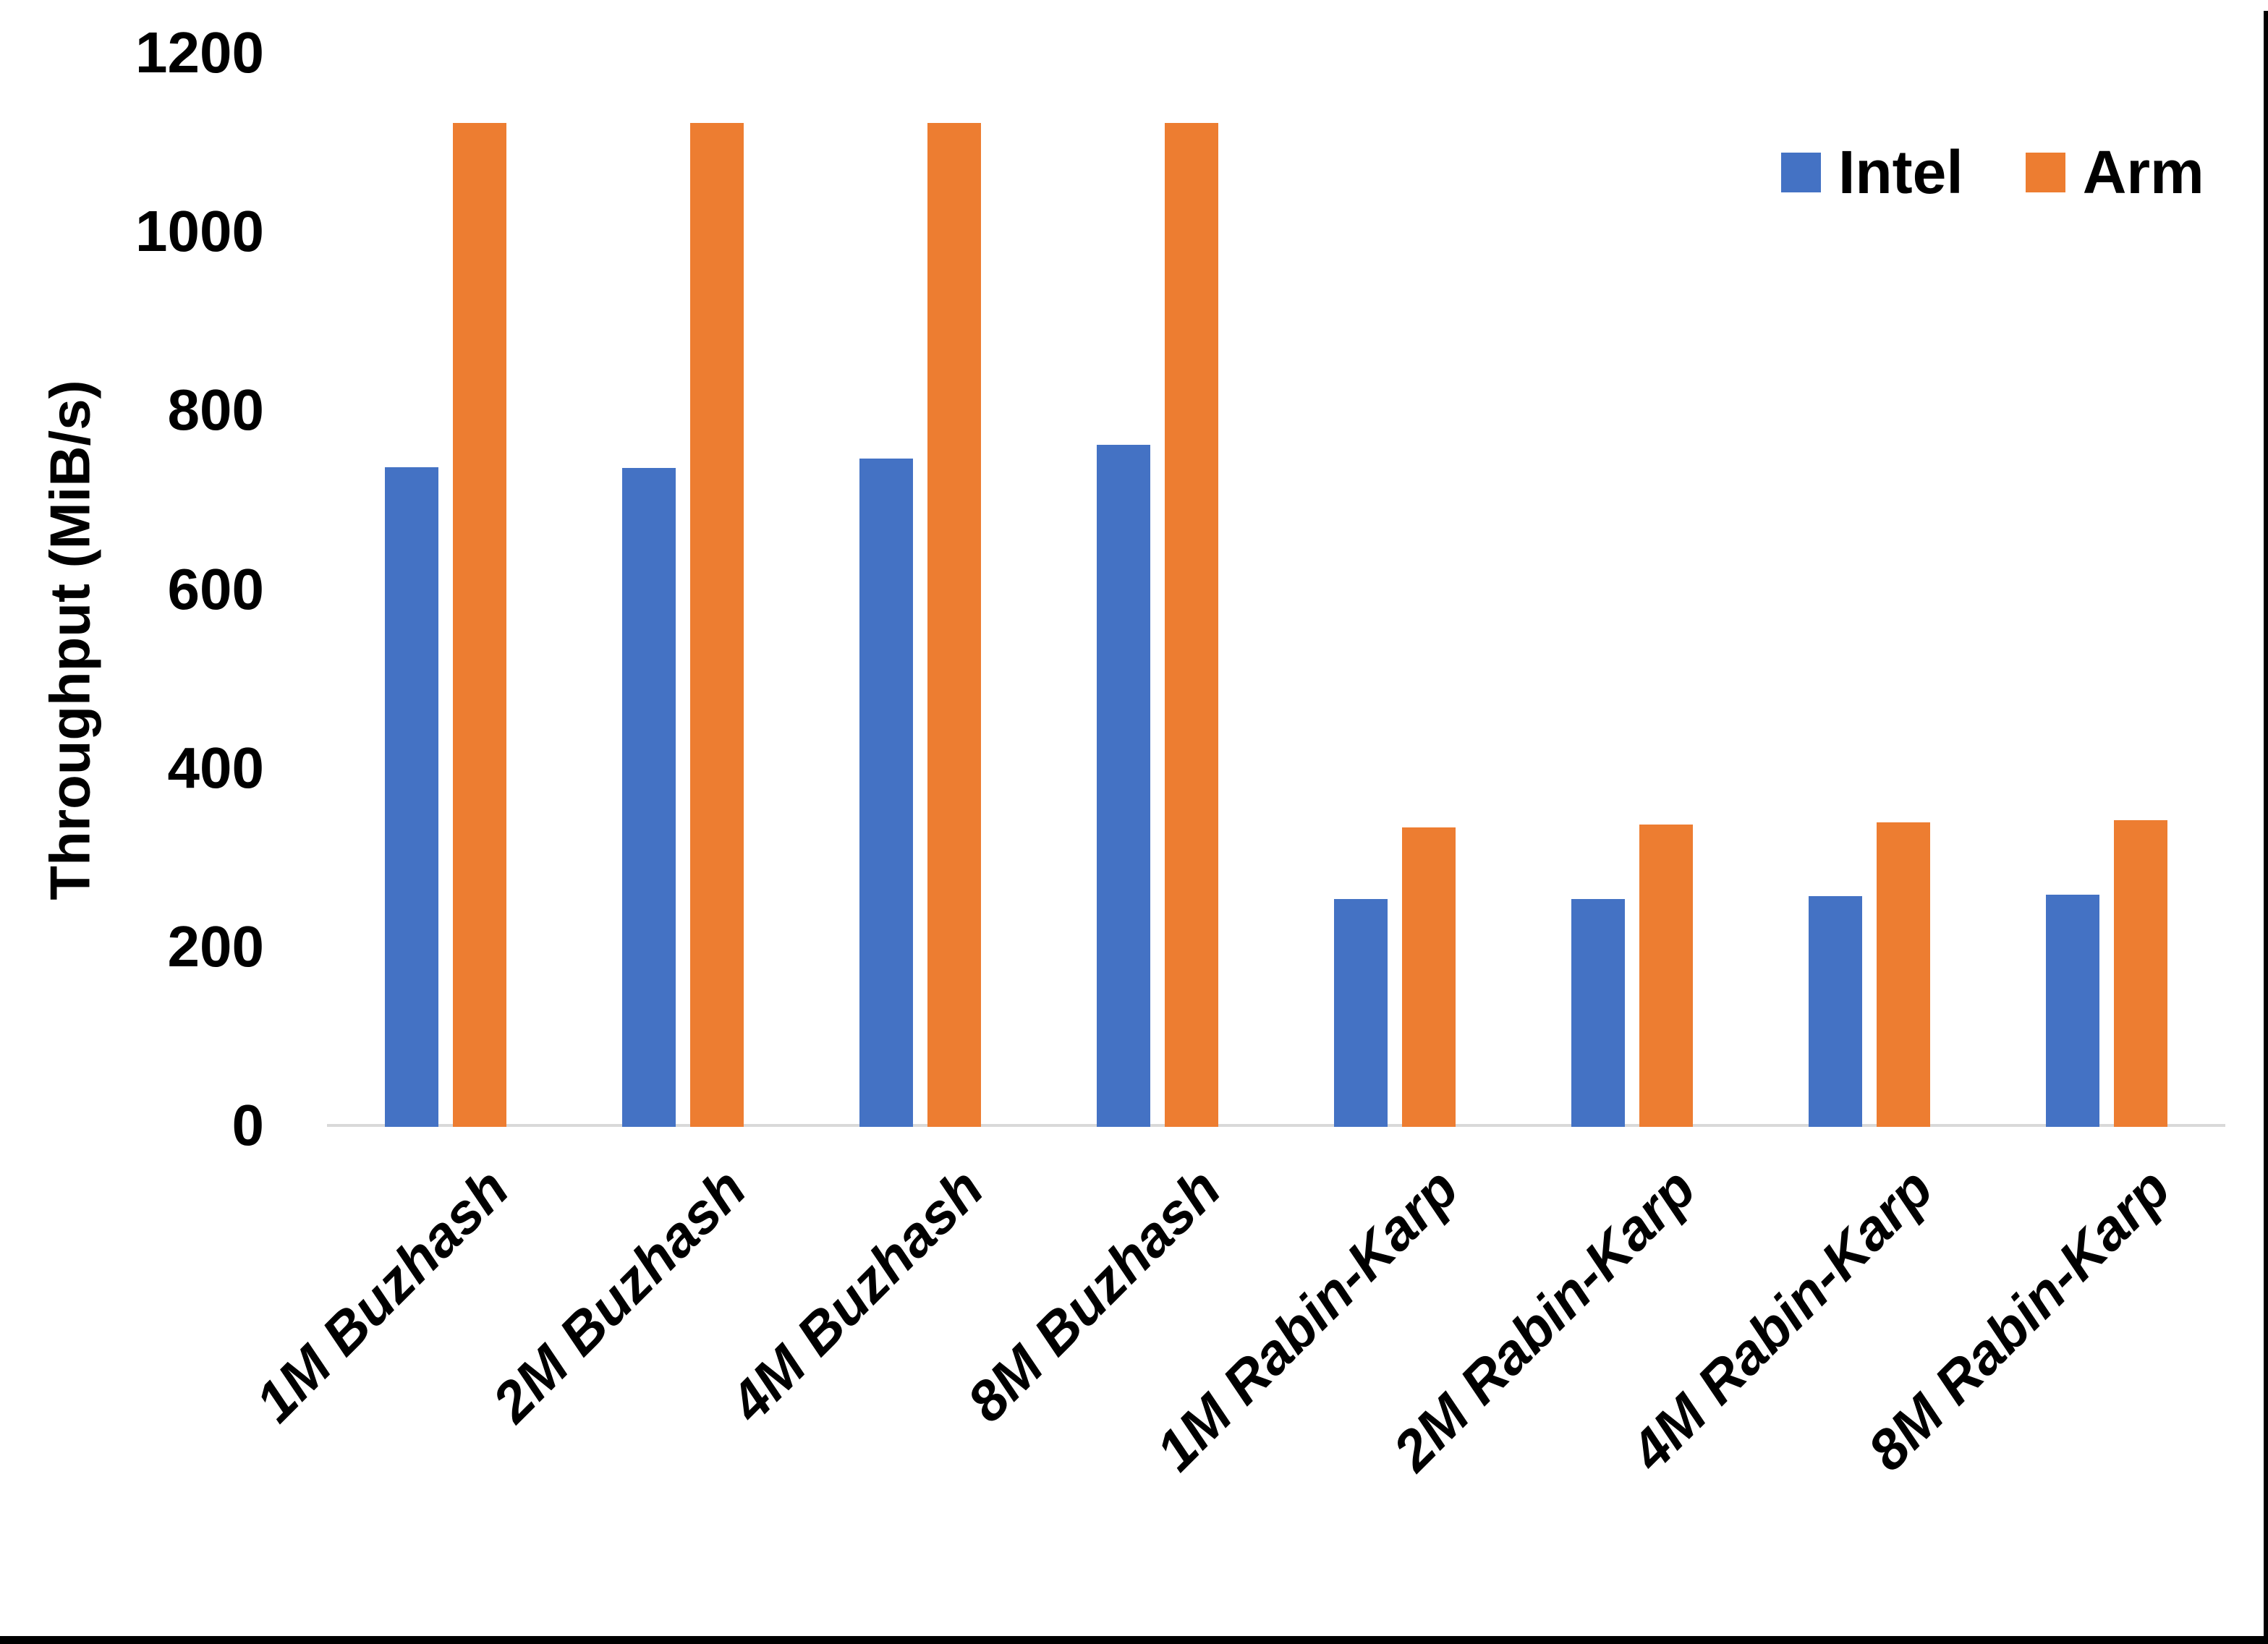  What do you see at coordinates (199, 52) in the screenshot?
I see `y-tick-label: 1200` at bounding box center [199, 52].